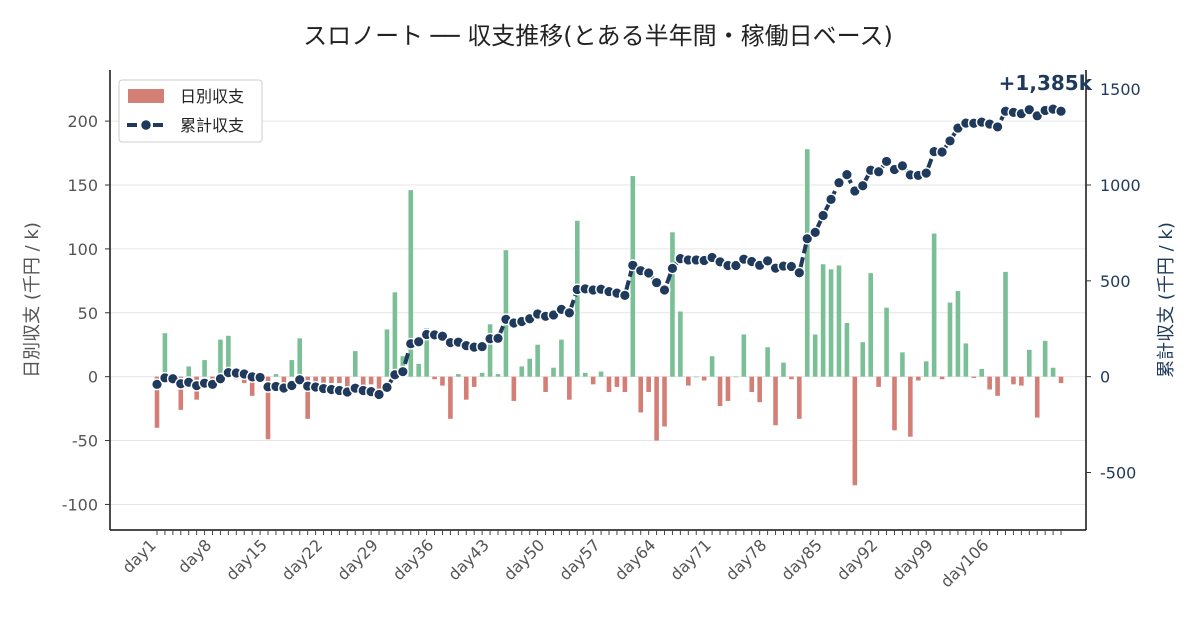 This screenshot has width=1200, height=634. What do you see at coordinates (194, 555) in the screenshot?
I see `x-tick-label: day8` at bounding box center [194, 555].